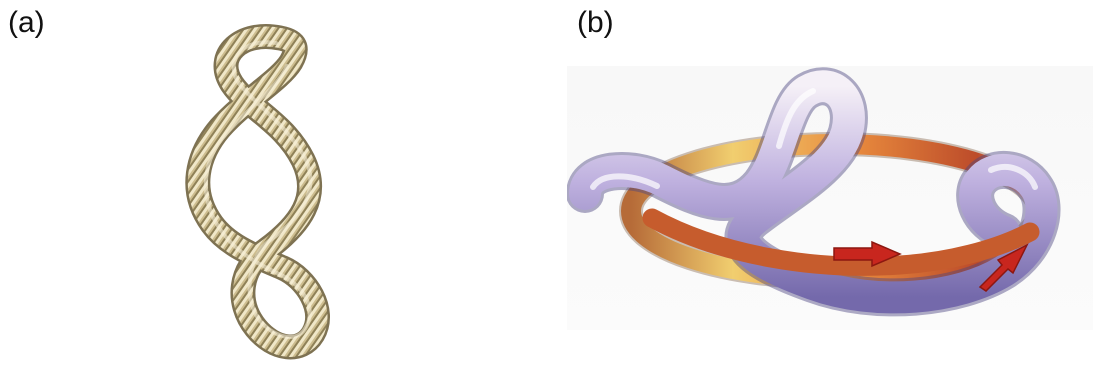 Image resolution: width=1093 pixels, height=375 pixels. What do you see at coordinates (867, 254) in the screenshot?
I see `ring-direction-arrow` at bounding box center [867, 254].